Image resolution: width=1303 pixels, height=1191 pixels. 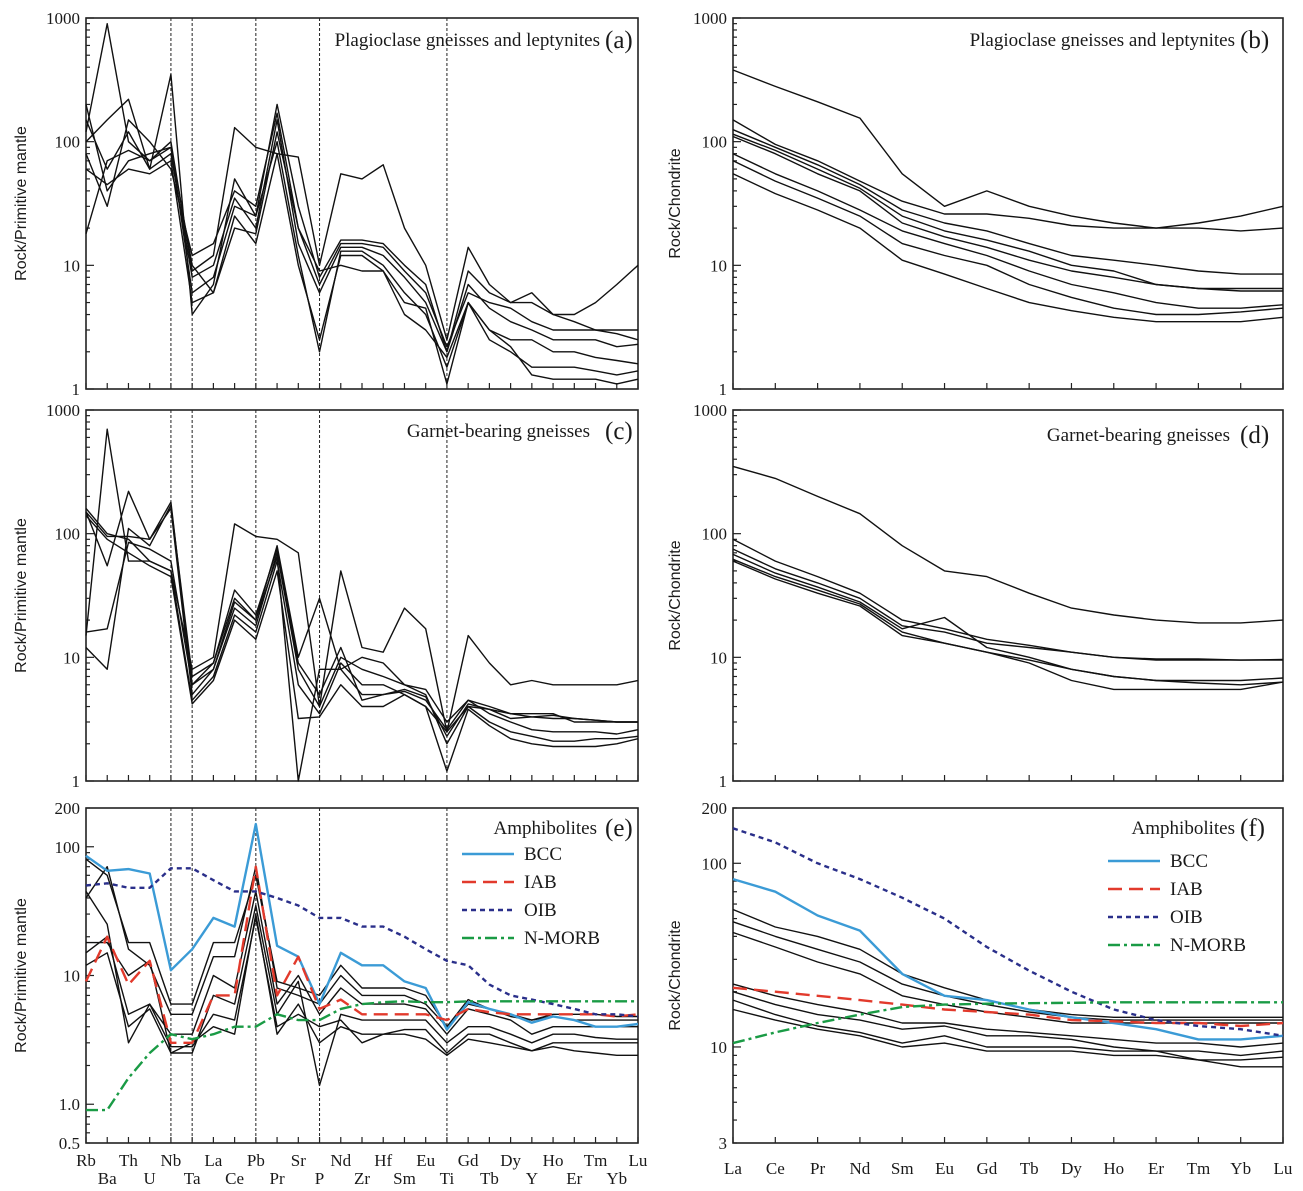 I want to click on x-tick-label: Rb, so click(x=86, y=1160).